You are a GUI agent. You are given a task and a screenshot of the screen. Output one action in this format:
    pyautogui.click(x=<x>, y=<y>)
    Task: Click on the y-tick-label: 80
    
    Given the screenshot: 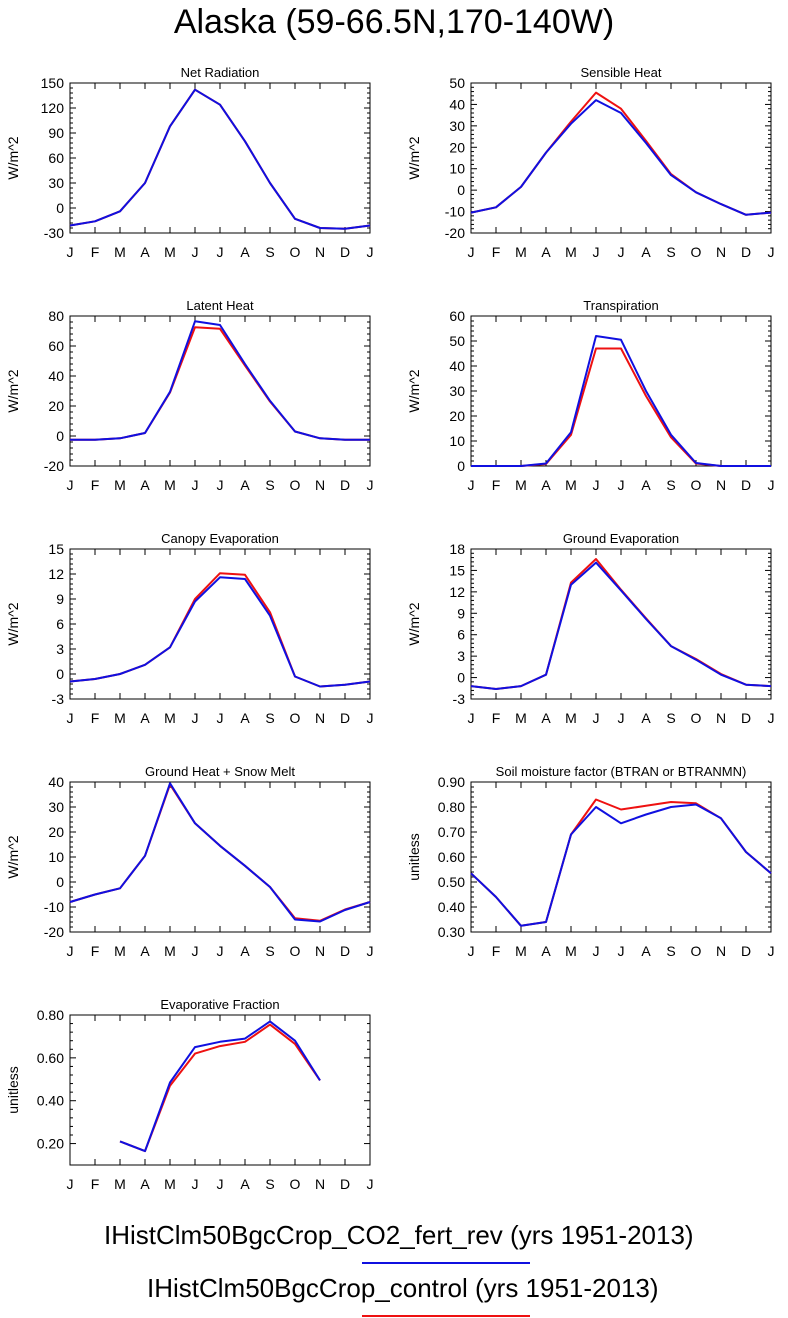 What is the action you would take?
    pyautogui.click(x=56, y=316)
    